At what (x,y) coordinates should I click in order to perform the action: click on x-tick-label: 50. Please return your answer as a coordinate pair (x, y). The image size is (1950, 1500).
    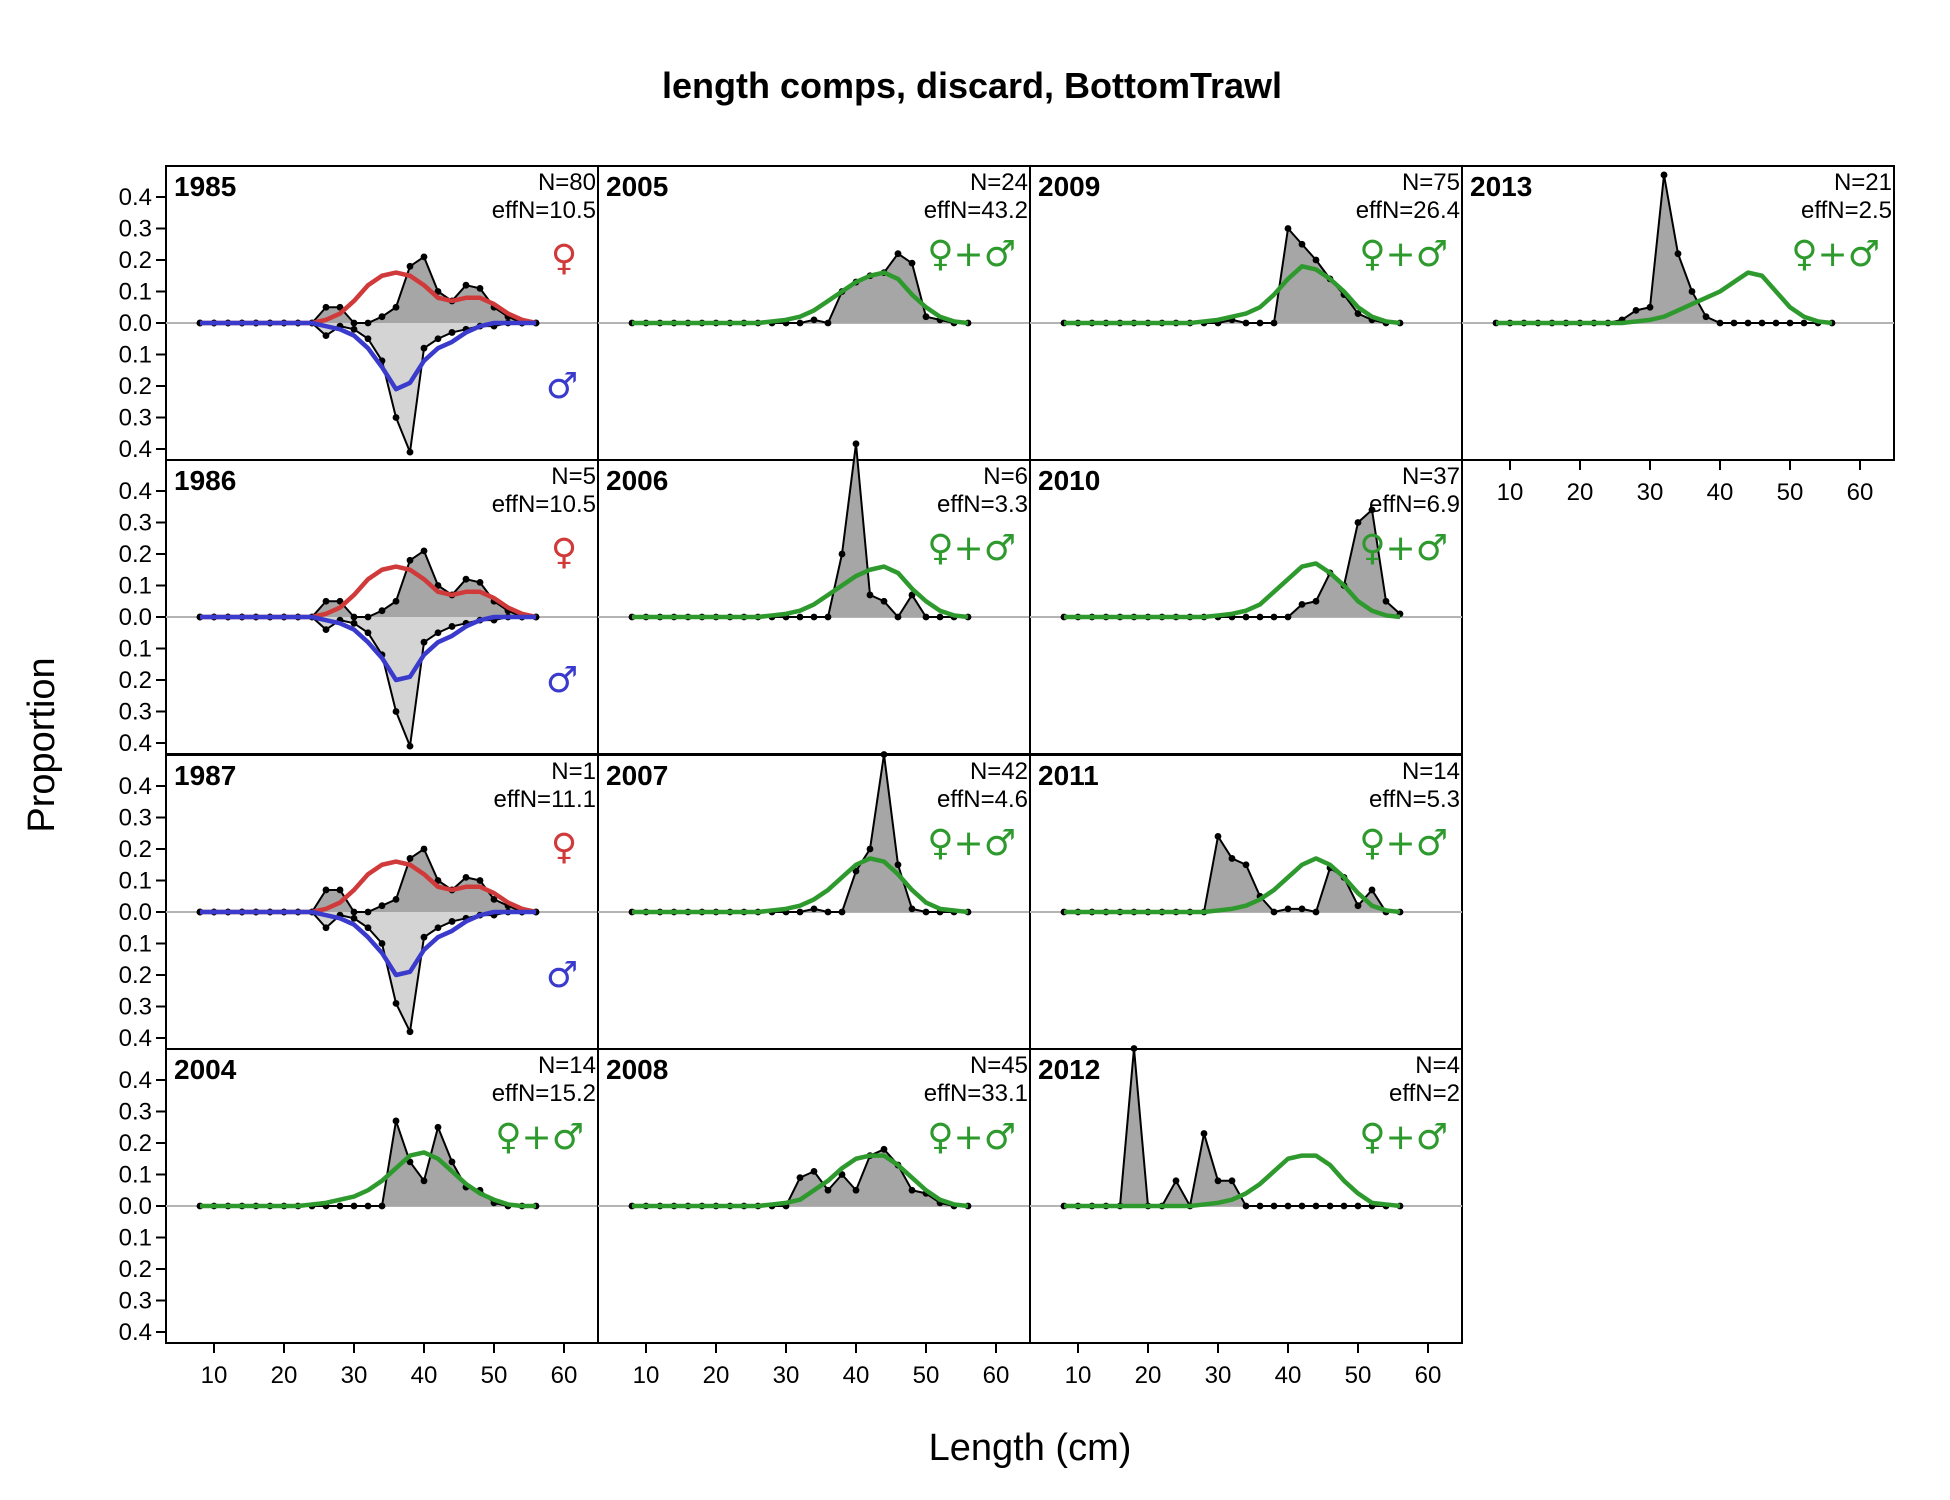
    Looking at the image, I should click on (494, 1375).